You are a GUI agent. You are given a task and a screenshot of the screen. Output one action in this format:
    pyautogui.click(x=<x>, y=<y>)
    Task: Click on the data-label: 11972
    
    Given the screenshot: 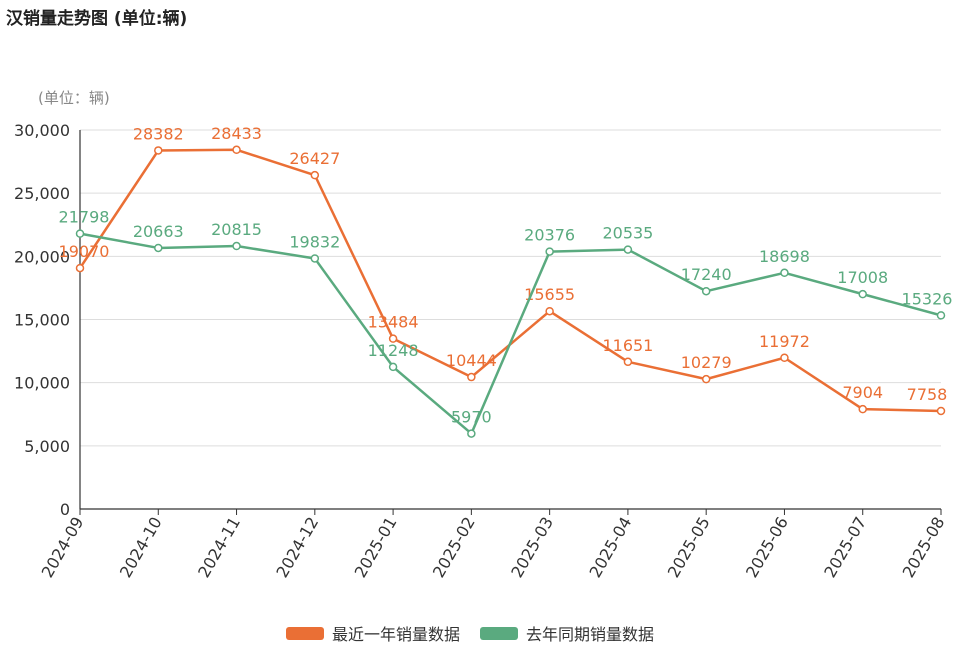 What is the action you would take?
    pyautogui.click(x=784, y=341)
    